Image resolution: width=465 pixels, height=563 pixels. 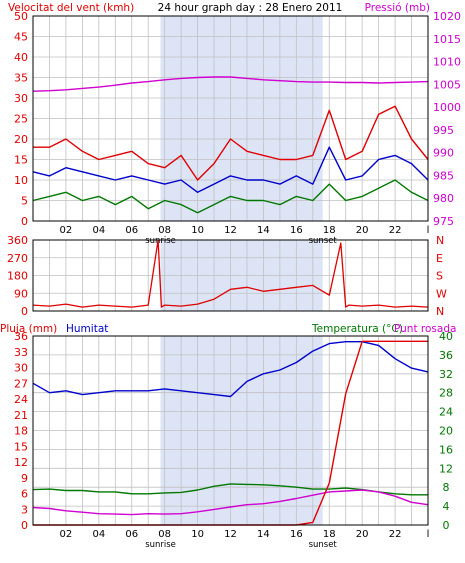 What do you see at coordinates (446, 336) in the screenshot?
I see `temperature-tick-label: 40` at bounding box center [446, 336].